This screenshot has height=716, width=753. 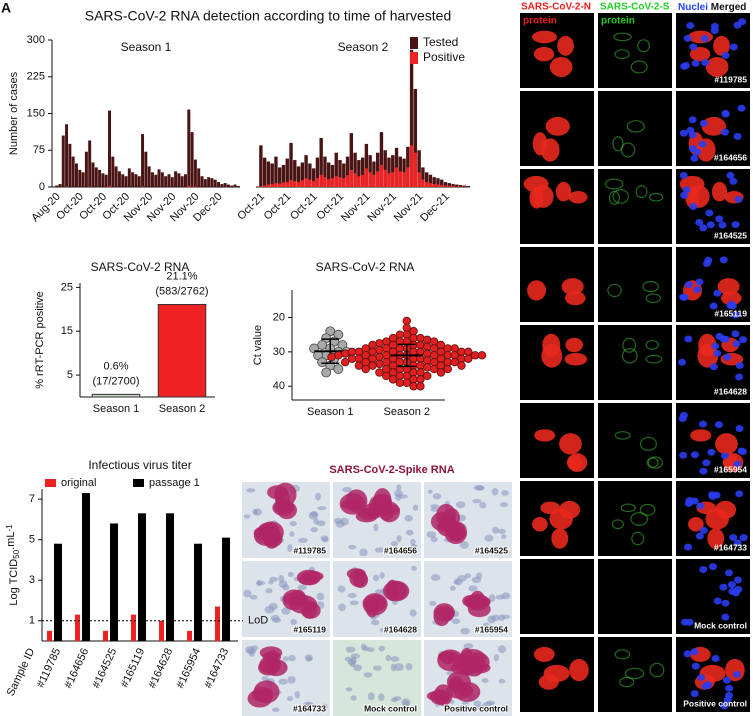 What do you see at coordinates (414, 58) in the screenshot?
I see `legend-swatch` at bounding box center [414, 58].